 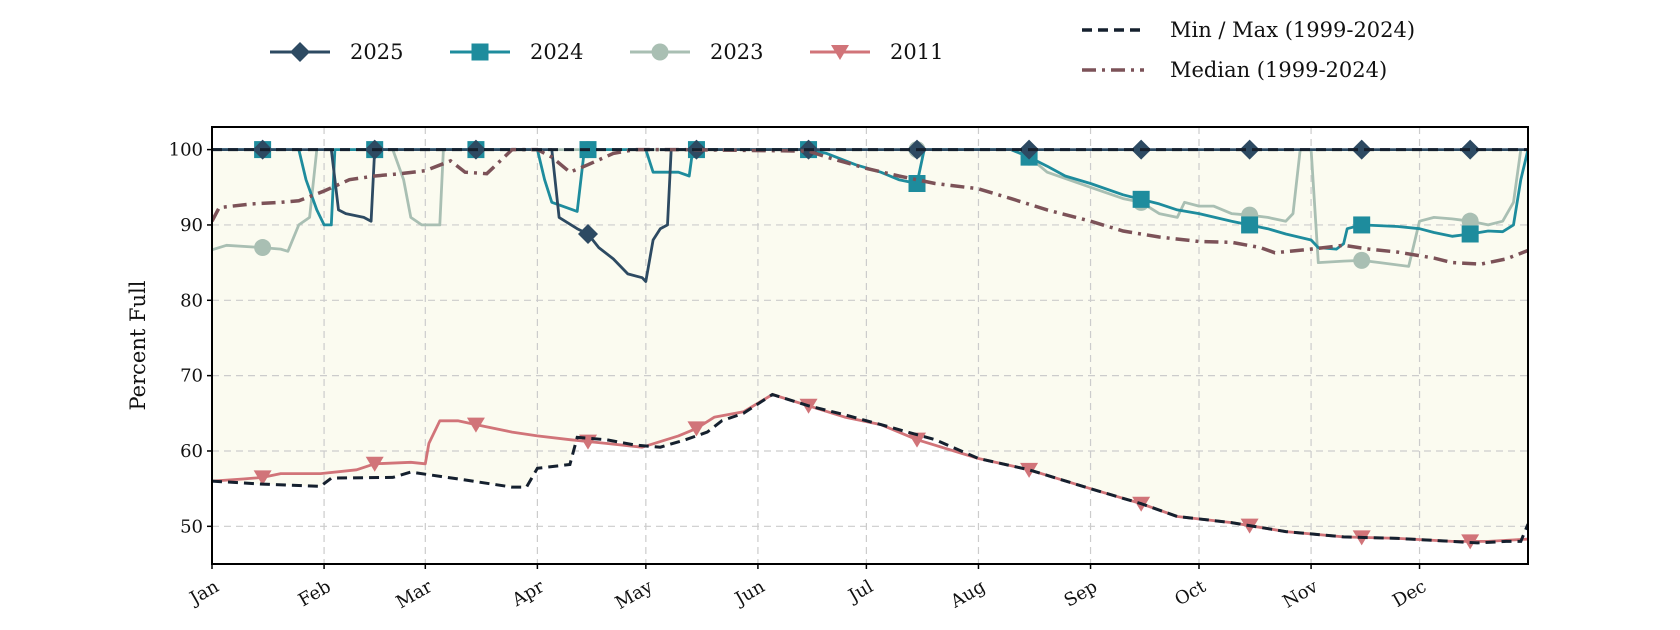 What do you see at coordinates (376, 52) in the screenshot?
I see `legend-label: 2025` at bounding box center [376, 52].